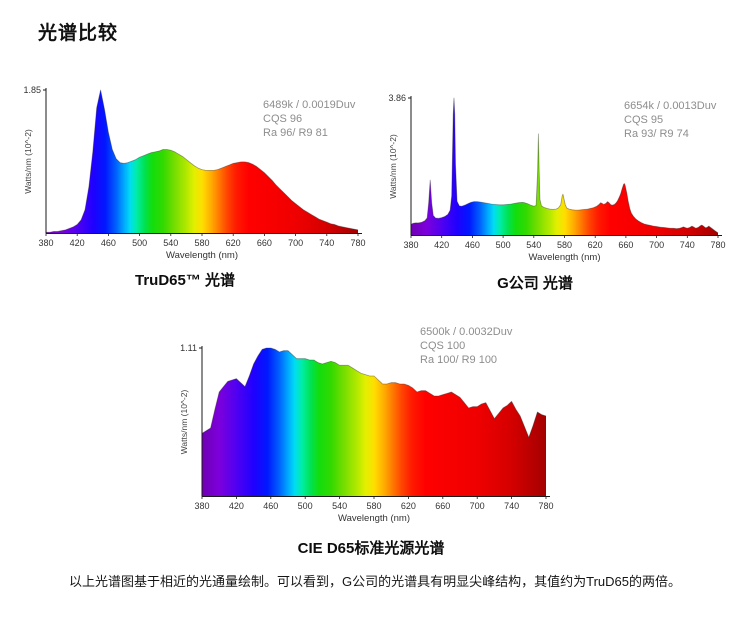 The width and height of the screenshot is (750, 624). What do you see at coordinates (78, 33) in the screenshot?
I see `page-title: 光谱比较` at bounding box center [78, 33].